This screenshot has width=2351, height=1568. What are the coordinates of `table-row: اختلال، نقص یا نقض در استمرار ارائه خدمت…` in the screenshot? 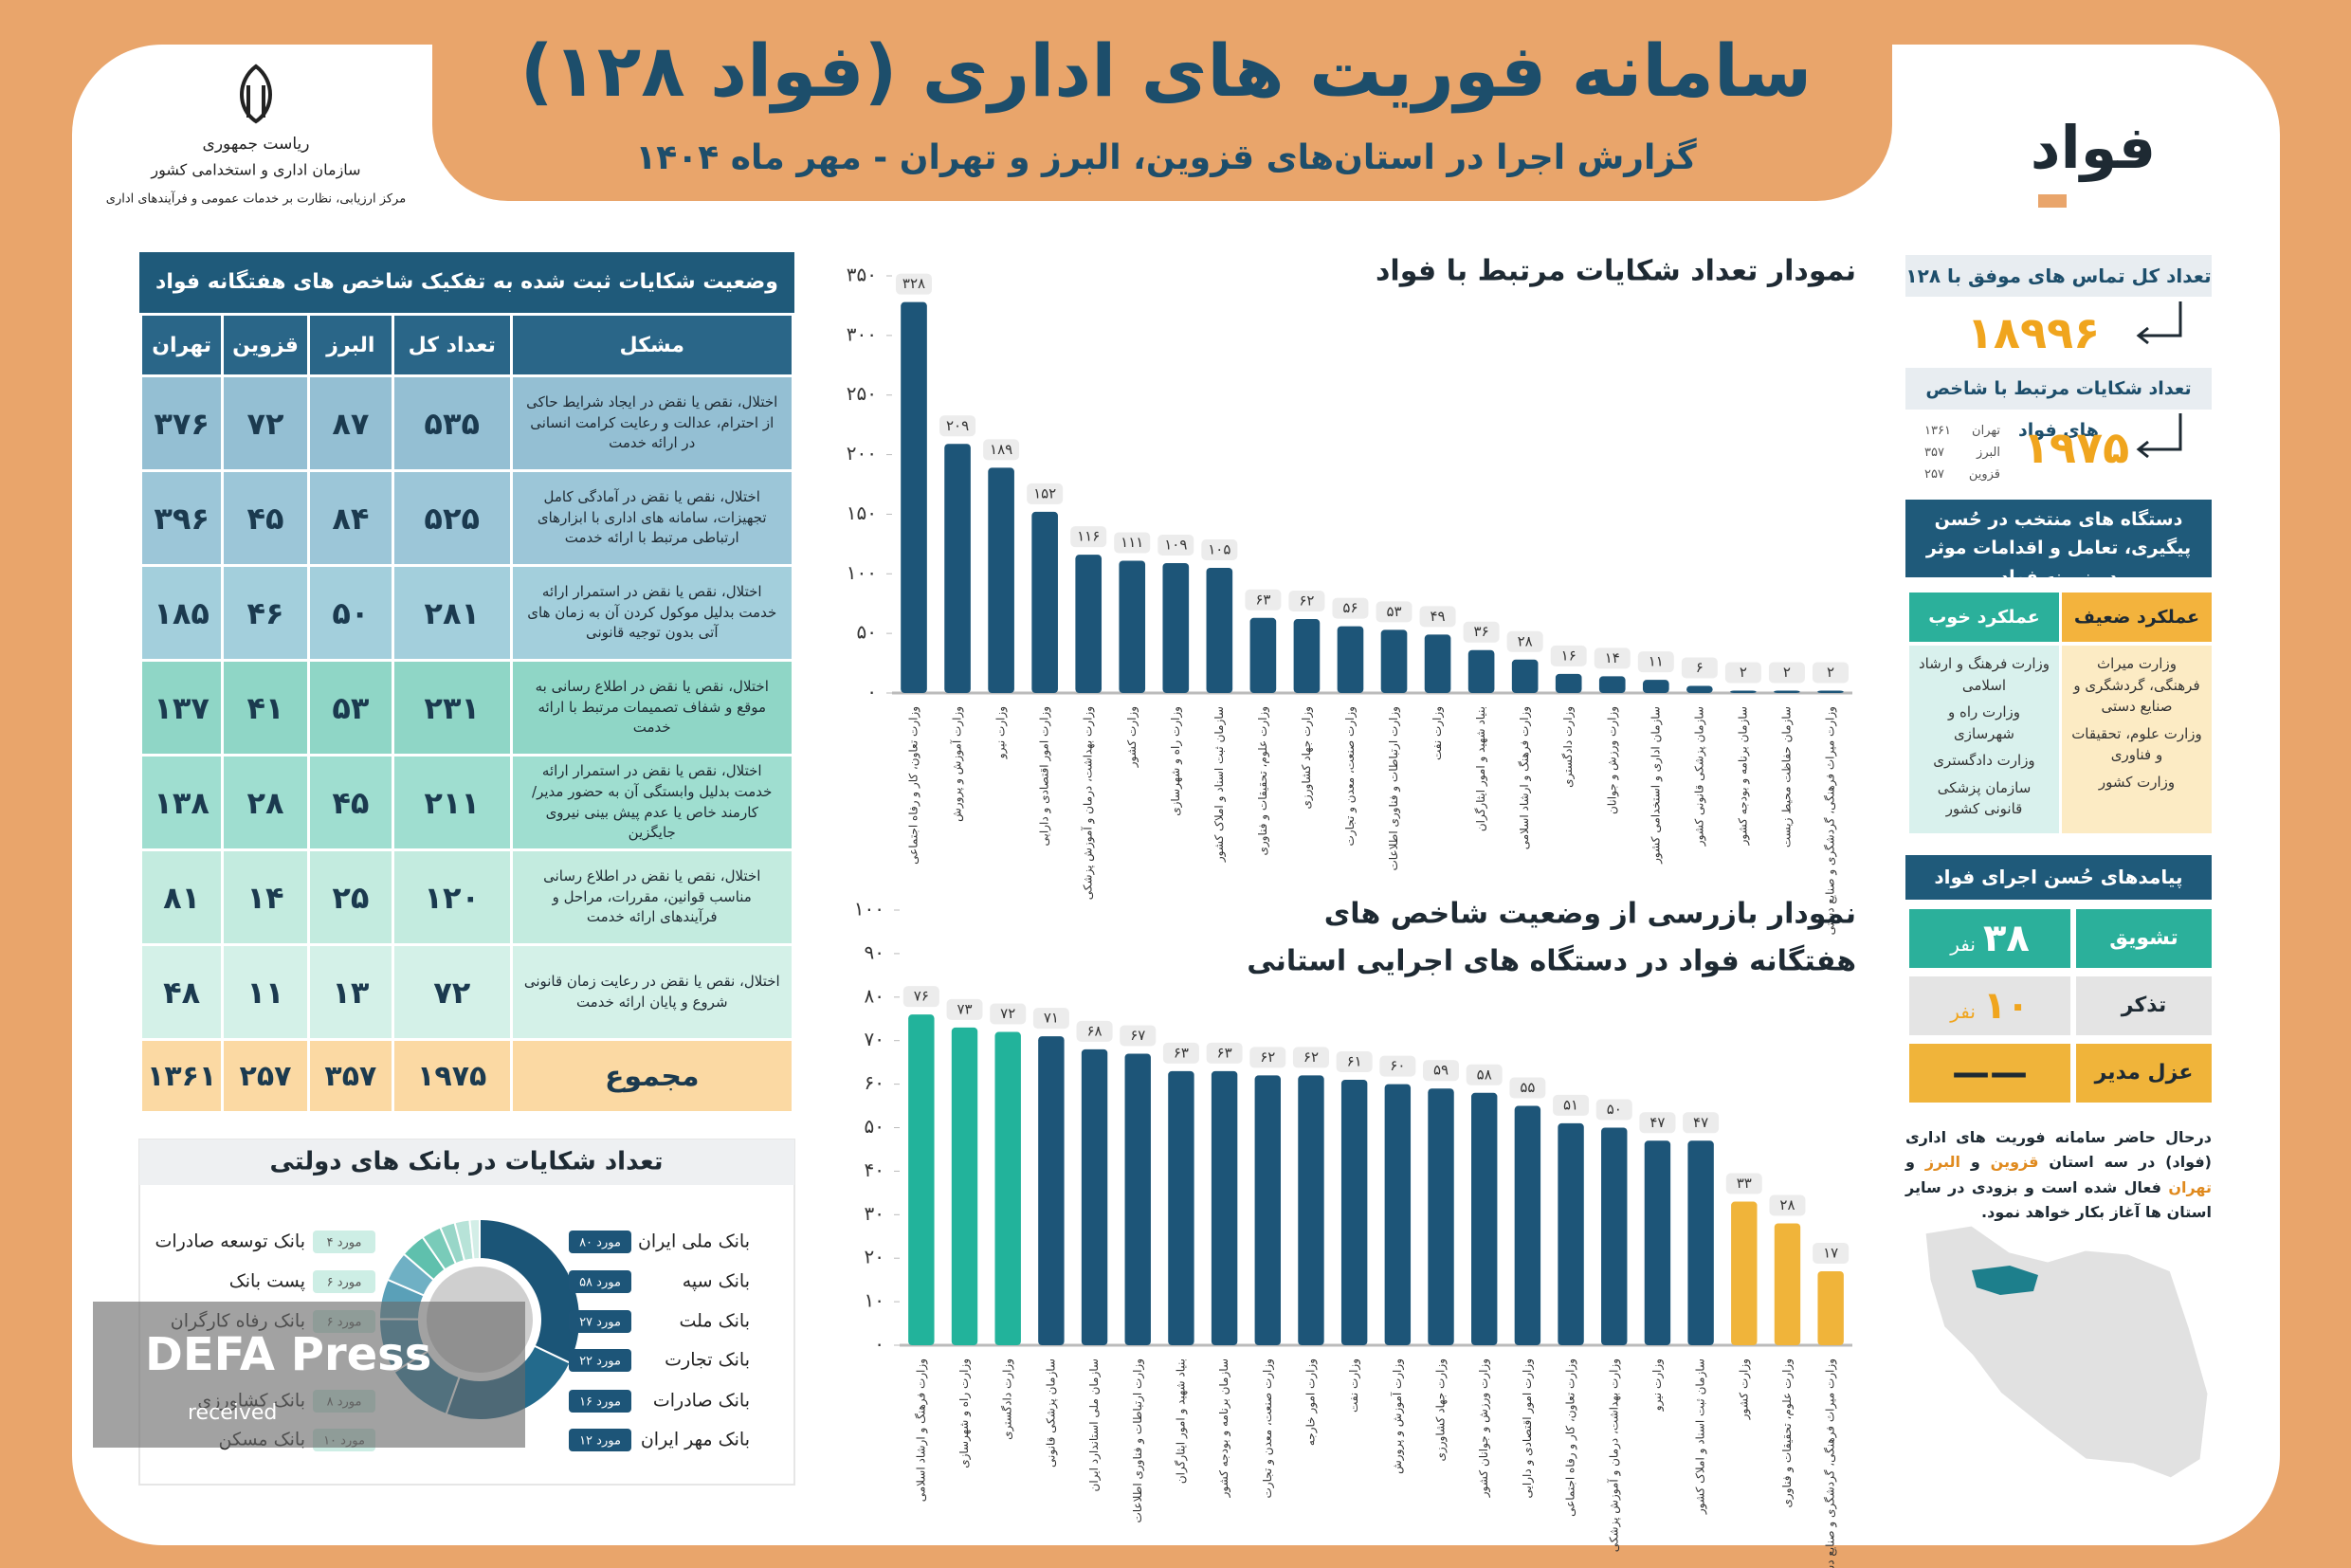 It's located at (467, 613).